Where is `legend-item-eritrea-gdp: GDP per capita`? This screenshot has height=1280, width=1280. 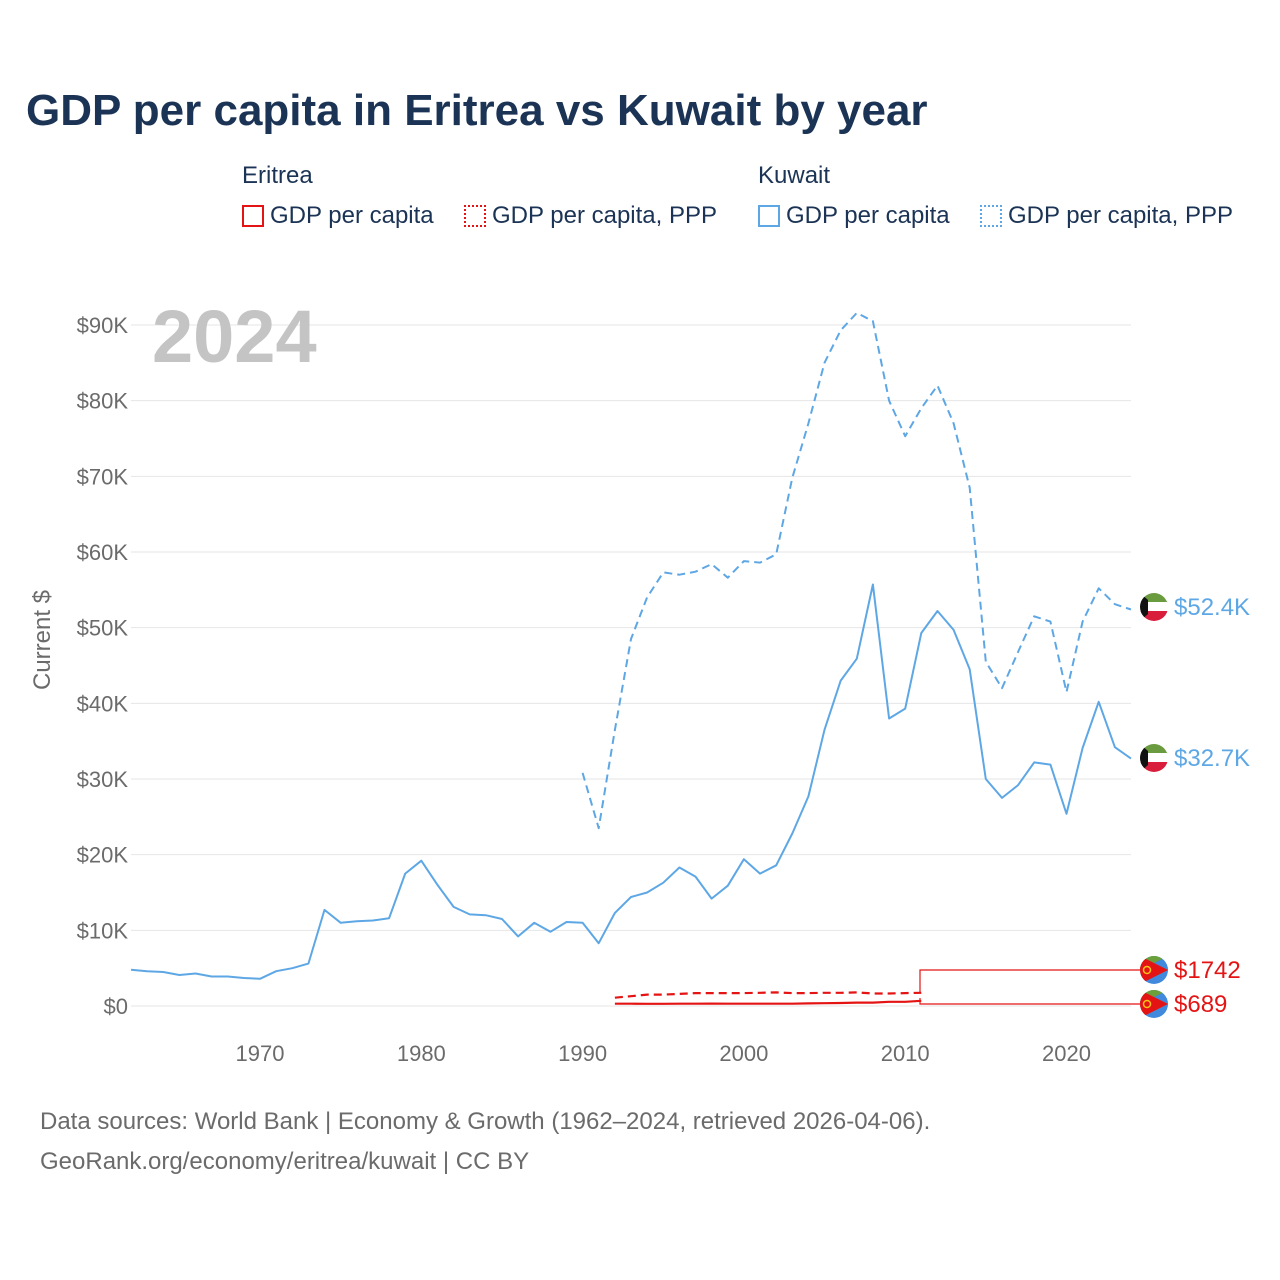 legend-item-eritrea-gdp: GDP per capita is located at coordinates (338, 216).